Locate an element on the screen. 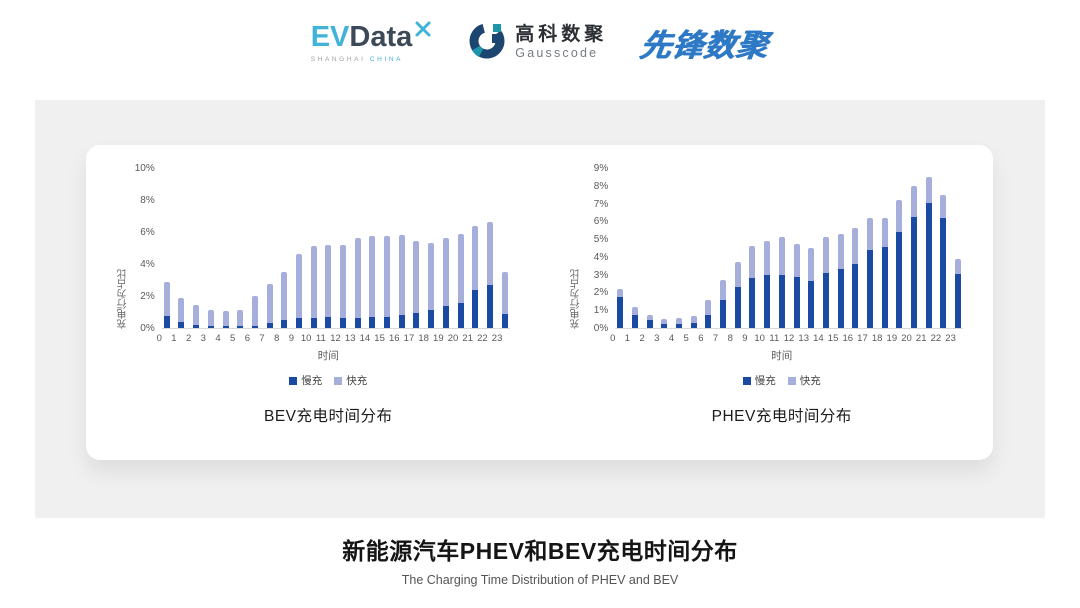 The image size is (1080, 608). y-tick-label: 3% is located at coordinates (601, 275).